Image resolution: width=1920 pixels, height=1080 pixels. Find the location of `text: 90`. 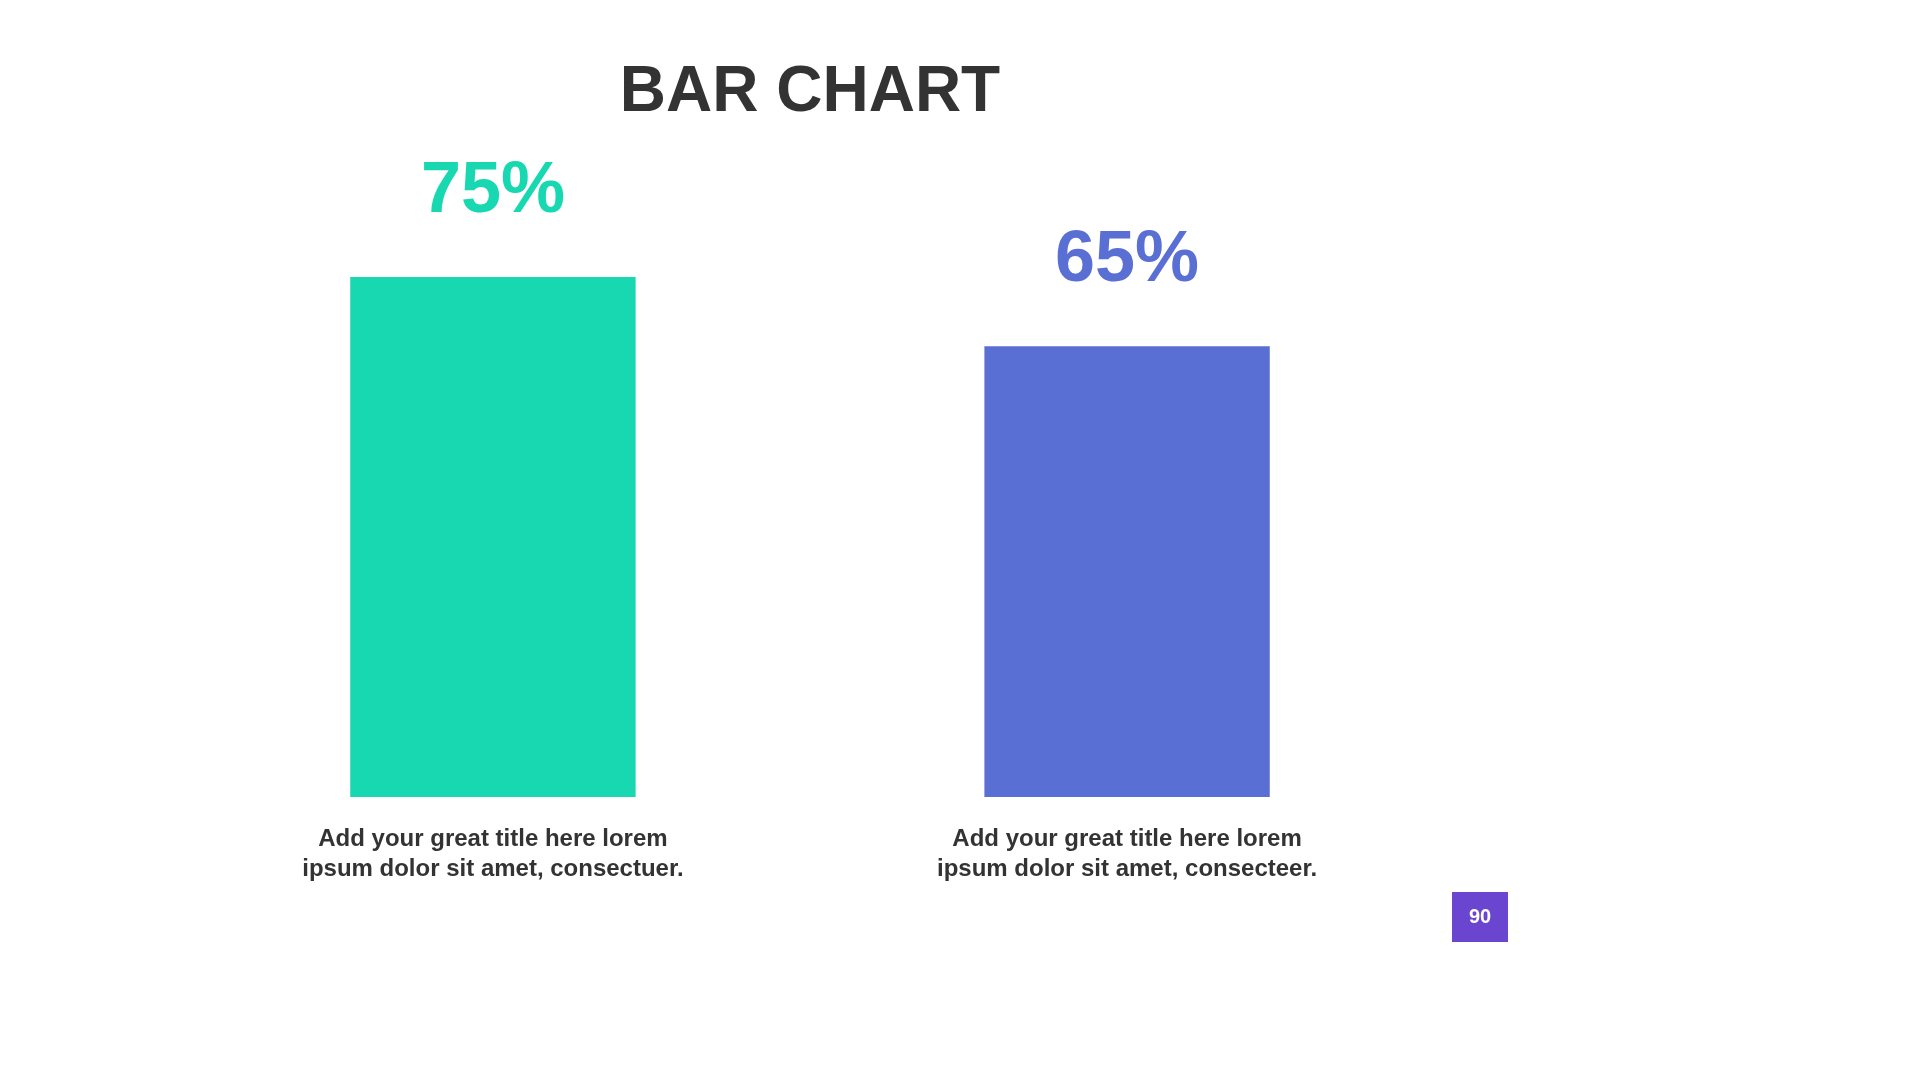

text: 90 is located at coordinates (1480, 916).